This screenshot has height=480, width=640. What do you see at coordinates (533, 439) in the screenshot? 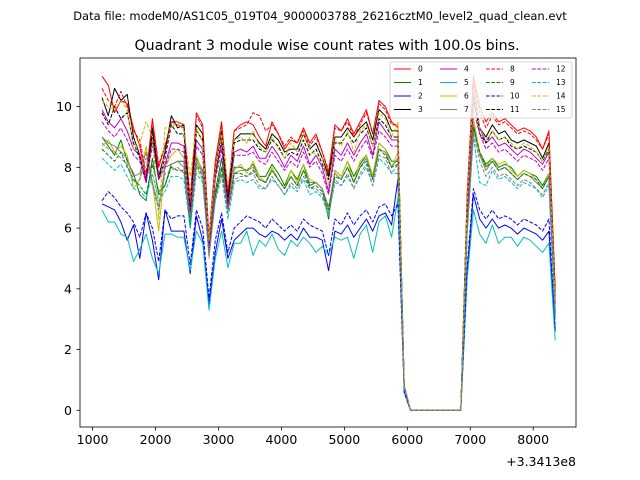
I see `x-tick-label: 8000` at bounding box center [533, 439].